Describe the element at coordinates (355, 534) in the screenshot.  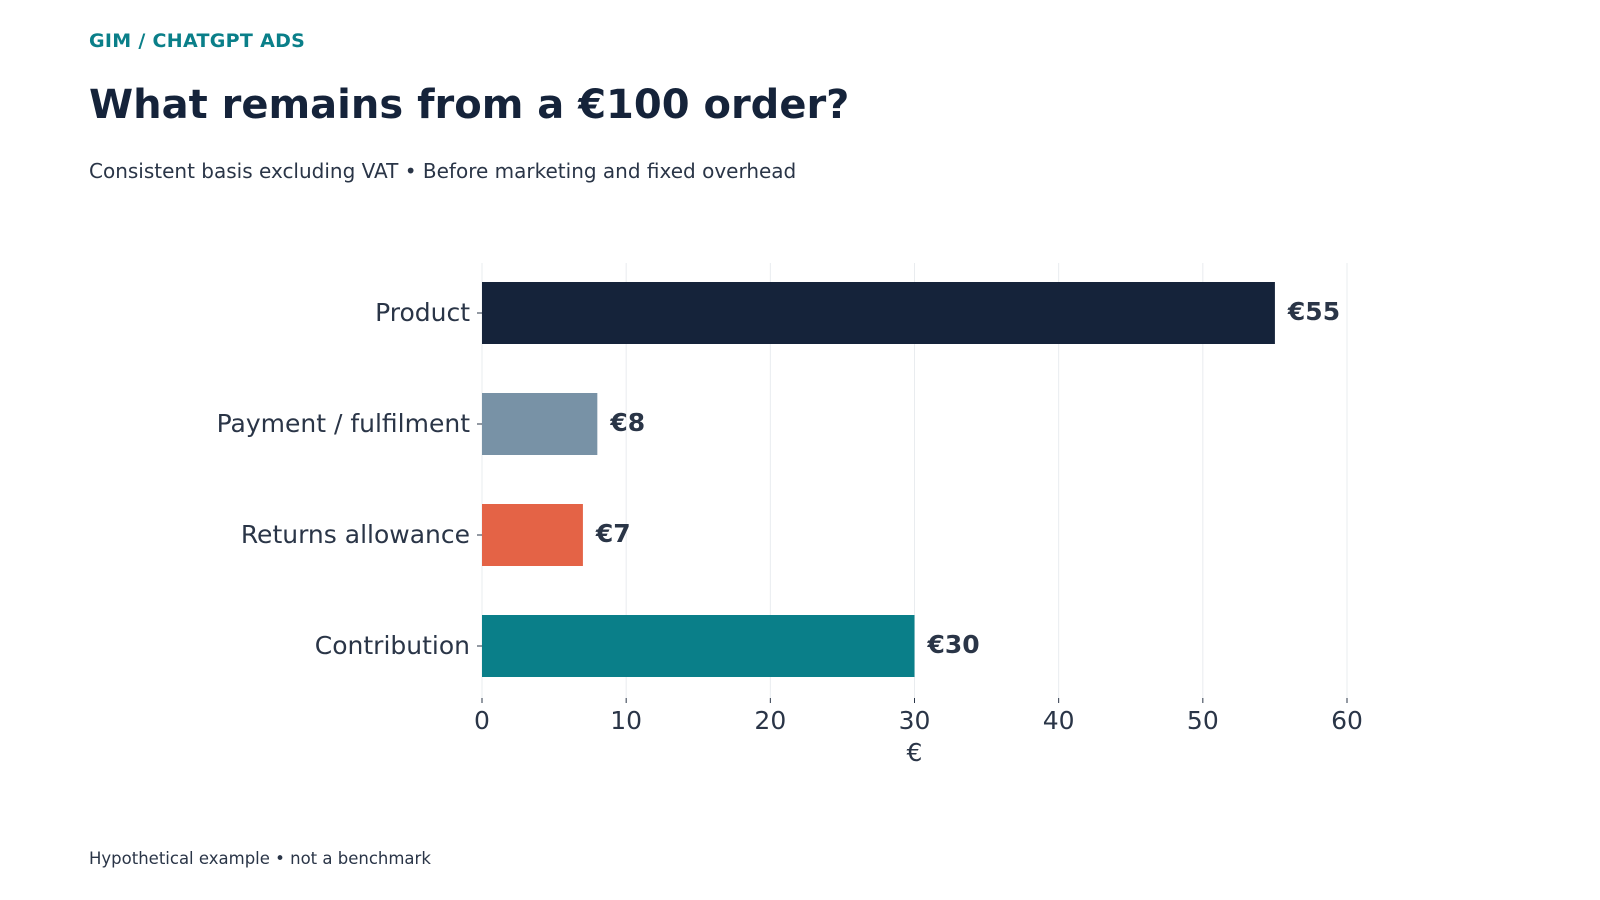
I see `category-label: Returns allowance` at that location.